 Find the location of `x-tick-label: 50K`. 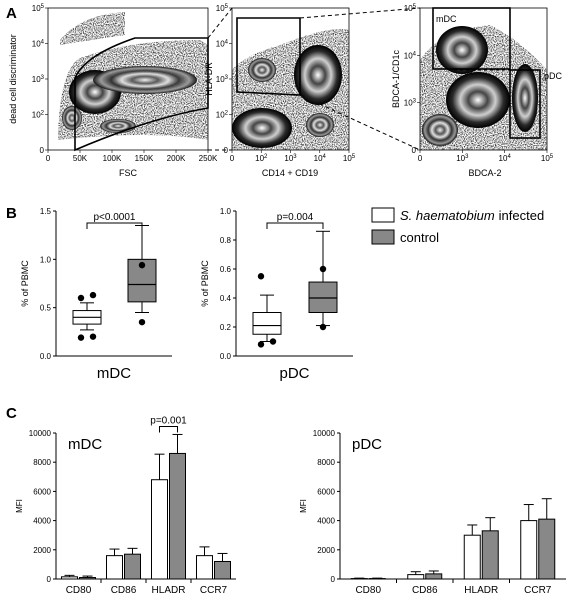

x-tick-label: 50K is located at coordinates (80, 158).